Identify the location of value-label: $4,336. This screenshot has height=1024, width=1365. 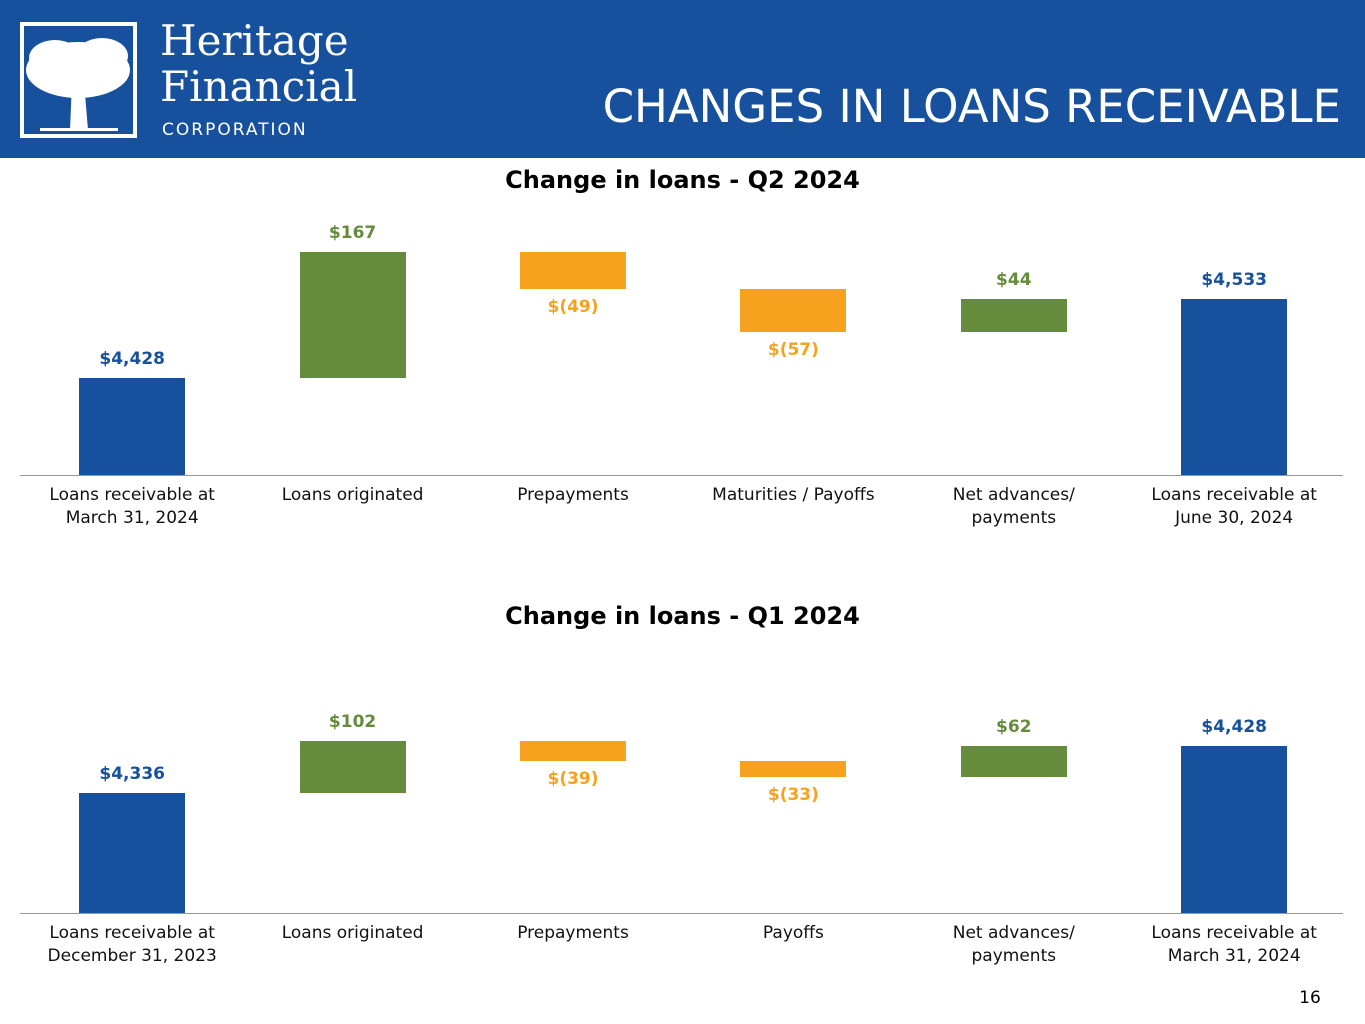
(132, 773).